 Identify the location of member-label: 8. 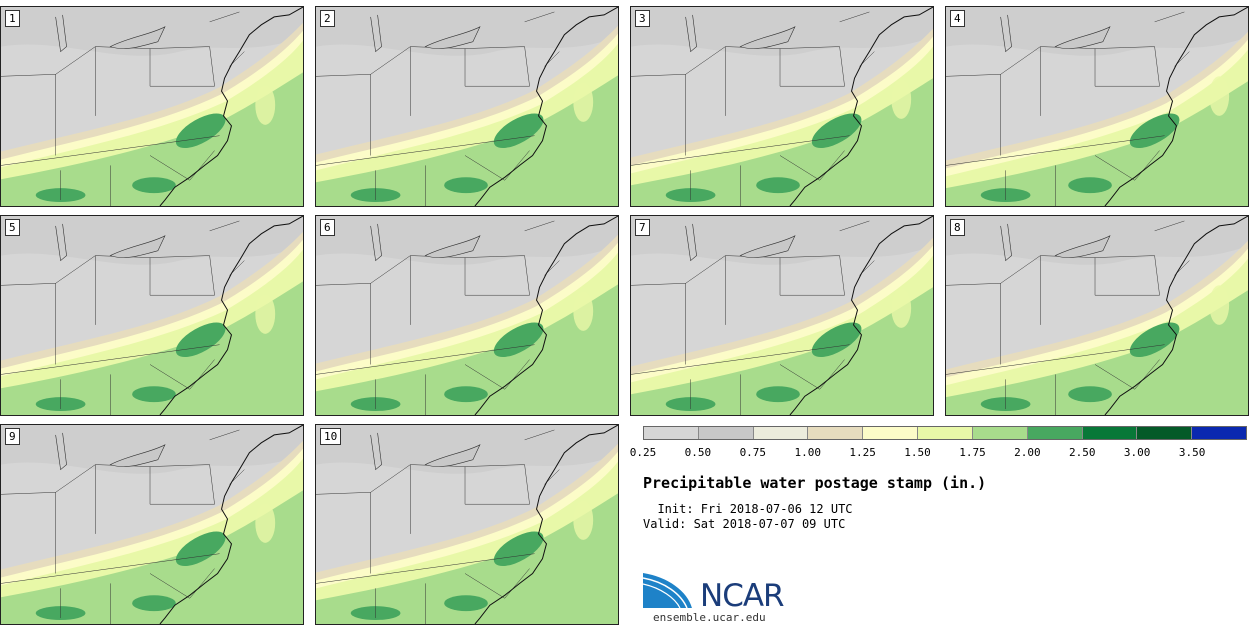
(957, 227).